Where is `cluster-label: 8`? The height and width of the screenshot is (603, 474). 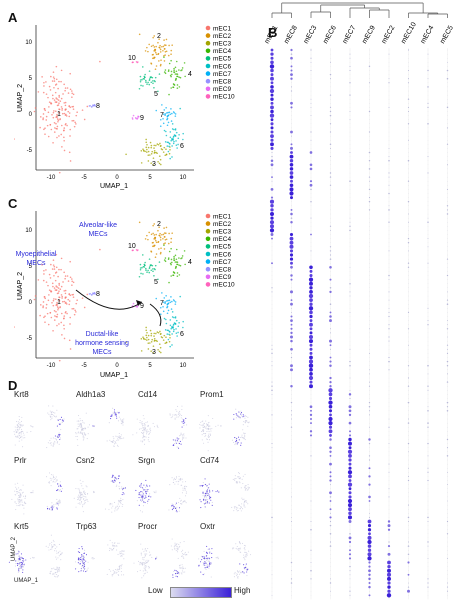 cluster-label: 8 is located at coordinates (98, 294).